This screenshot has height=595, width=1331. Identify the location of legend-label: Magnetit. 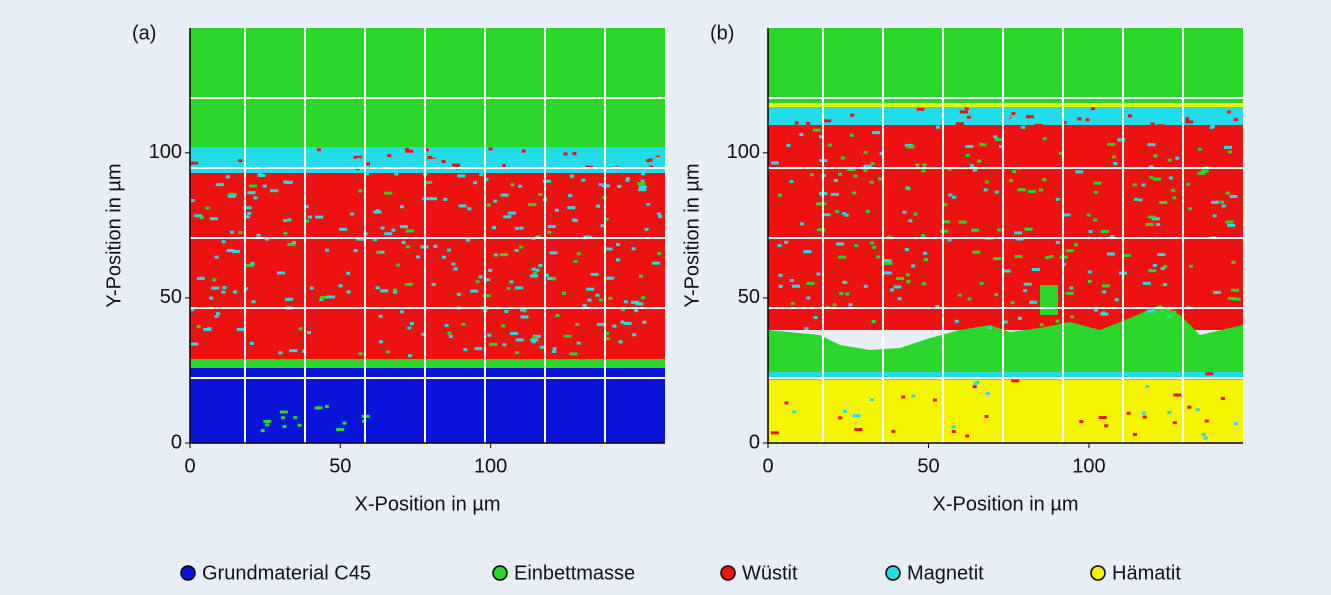
(945, 573).